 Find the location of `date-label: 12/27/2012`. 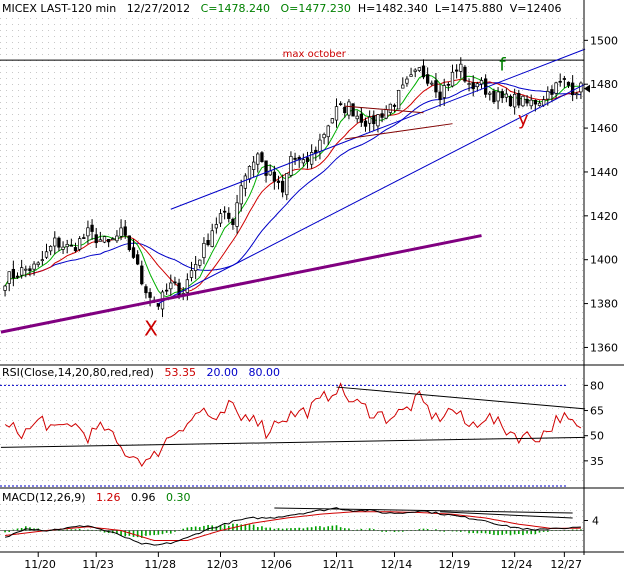

date-label: 12/27/2012 is located at coordinates (158, 8).